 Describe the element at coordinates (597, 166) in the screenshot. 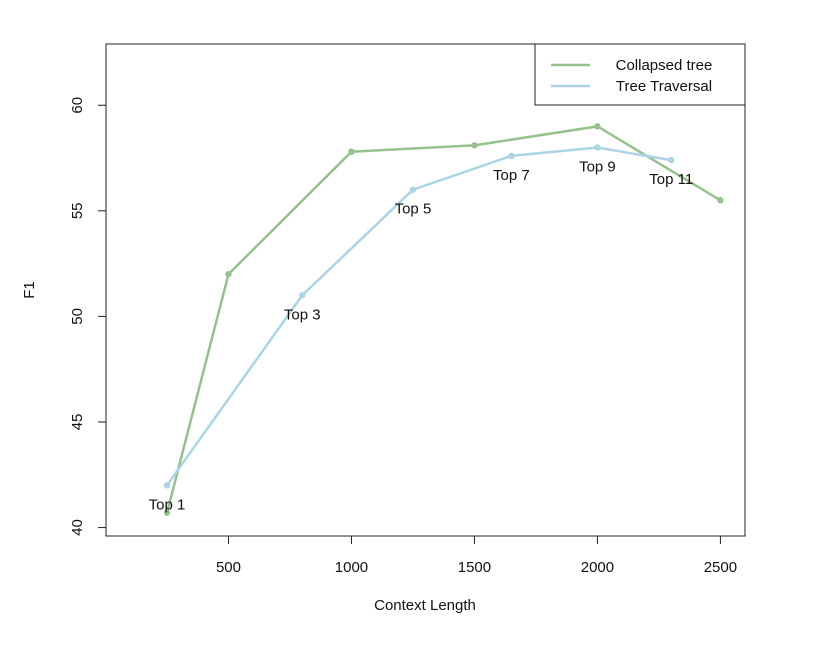

I see `point-label: Top 9` at that location.